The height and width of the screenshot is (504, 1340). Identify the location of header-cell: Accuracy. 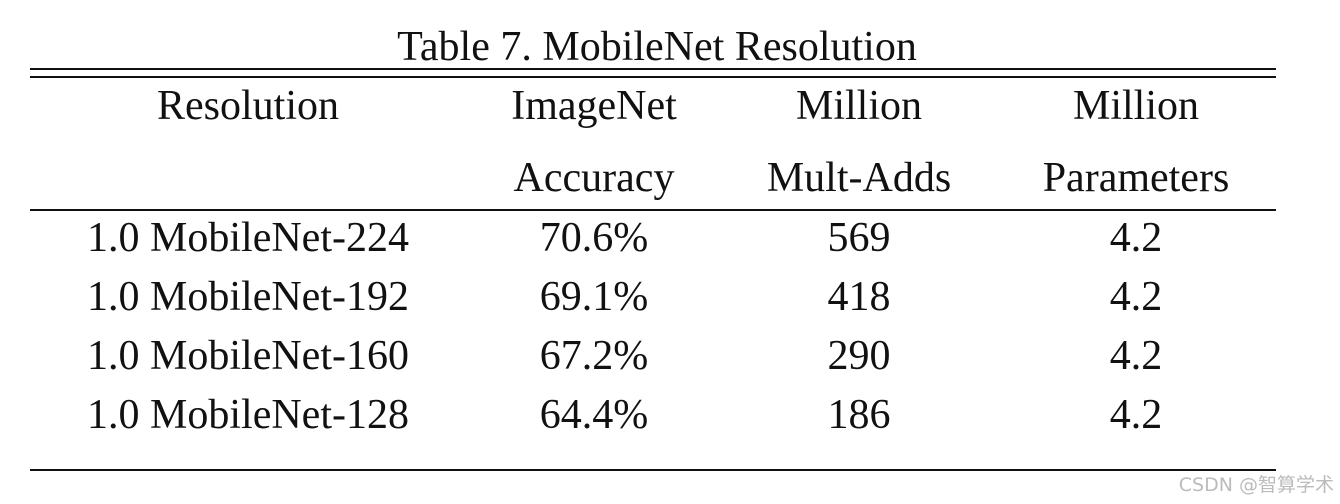
(594, 178).